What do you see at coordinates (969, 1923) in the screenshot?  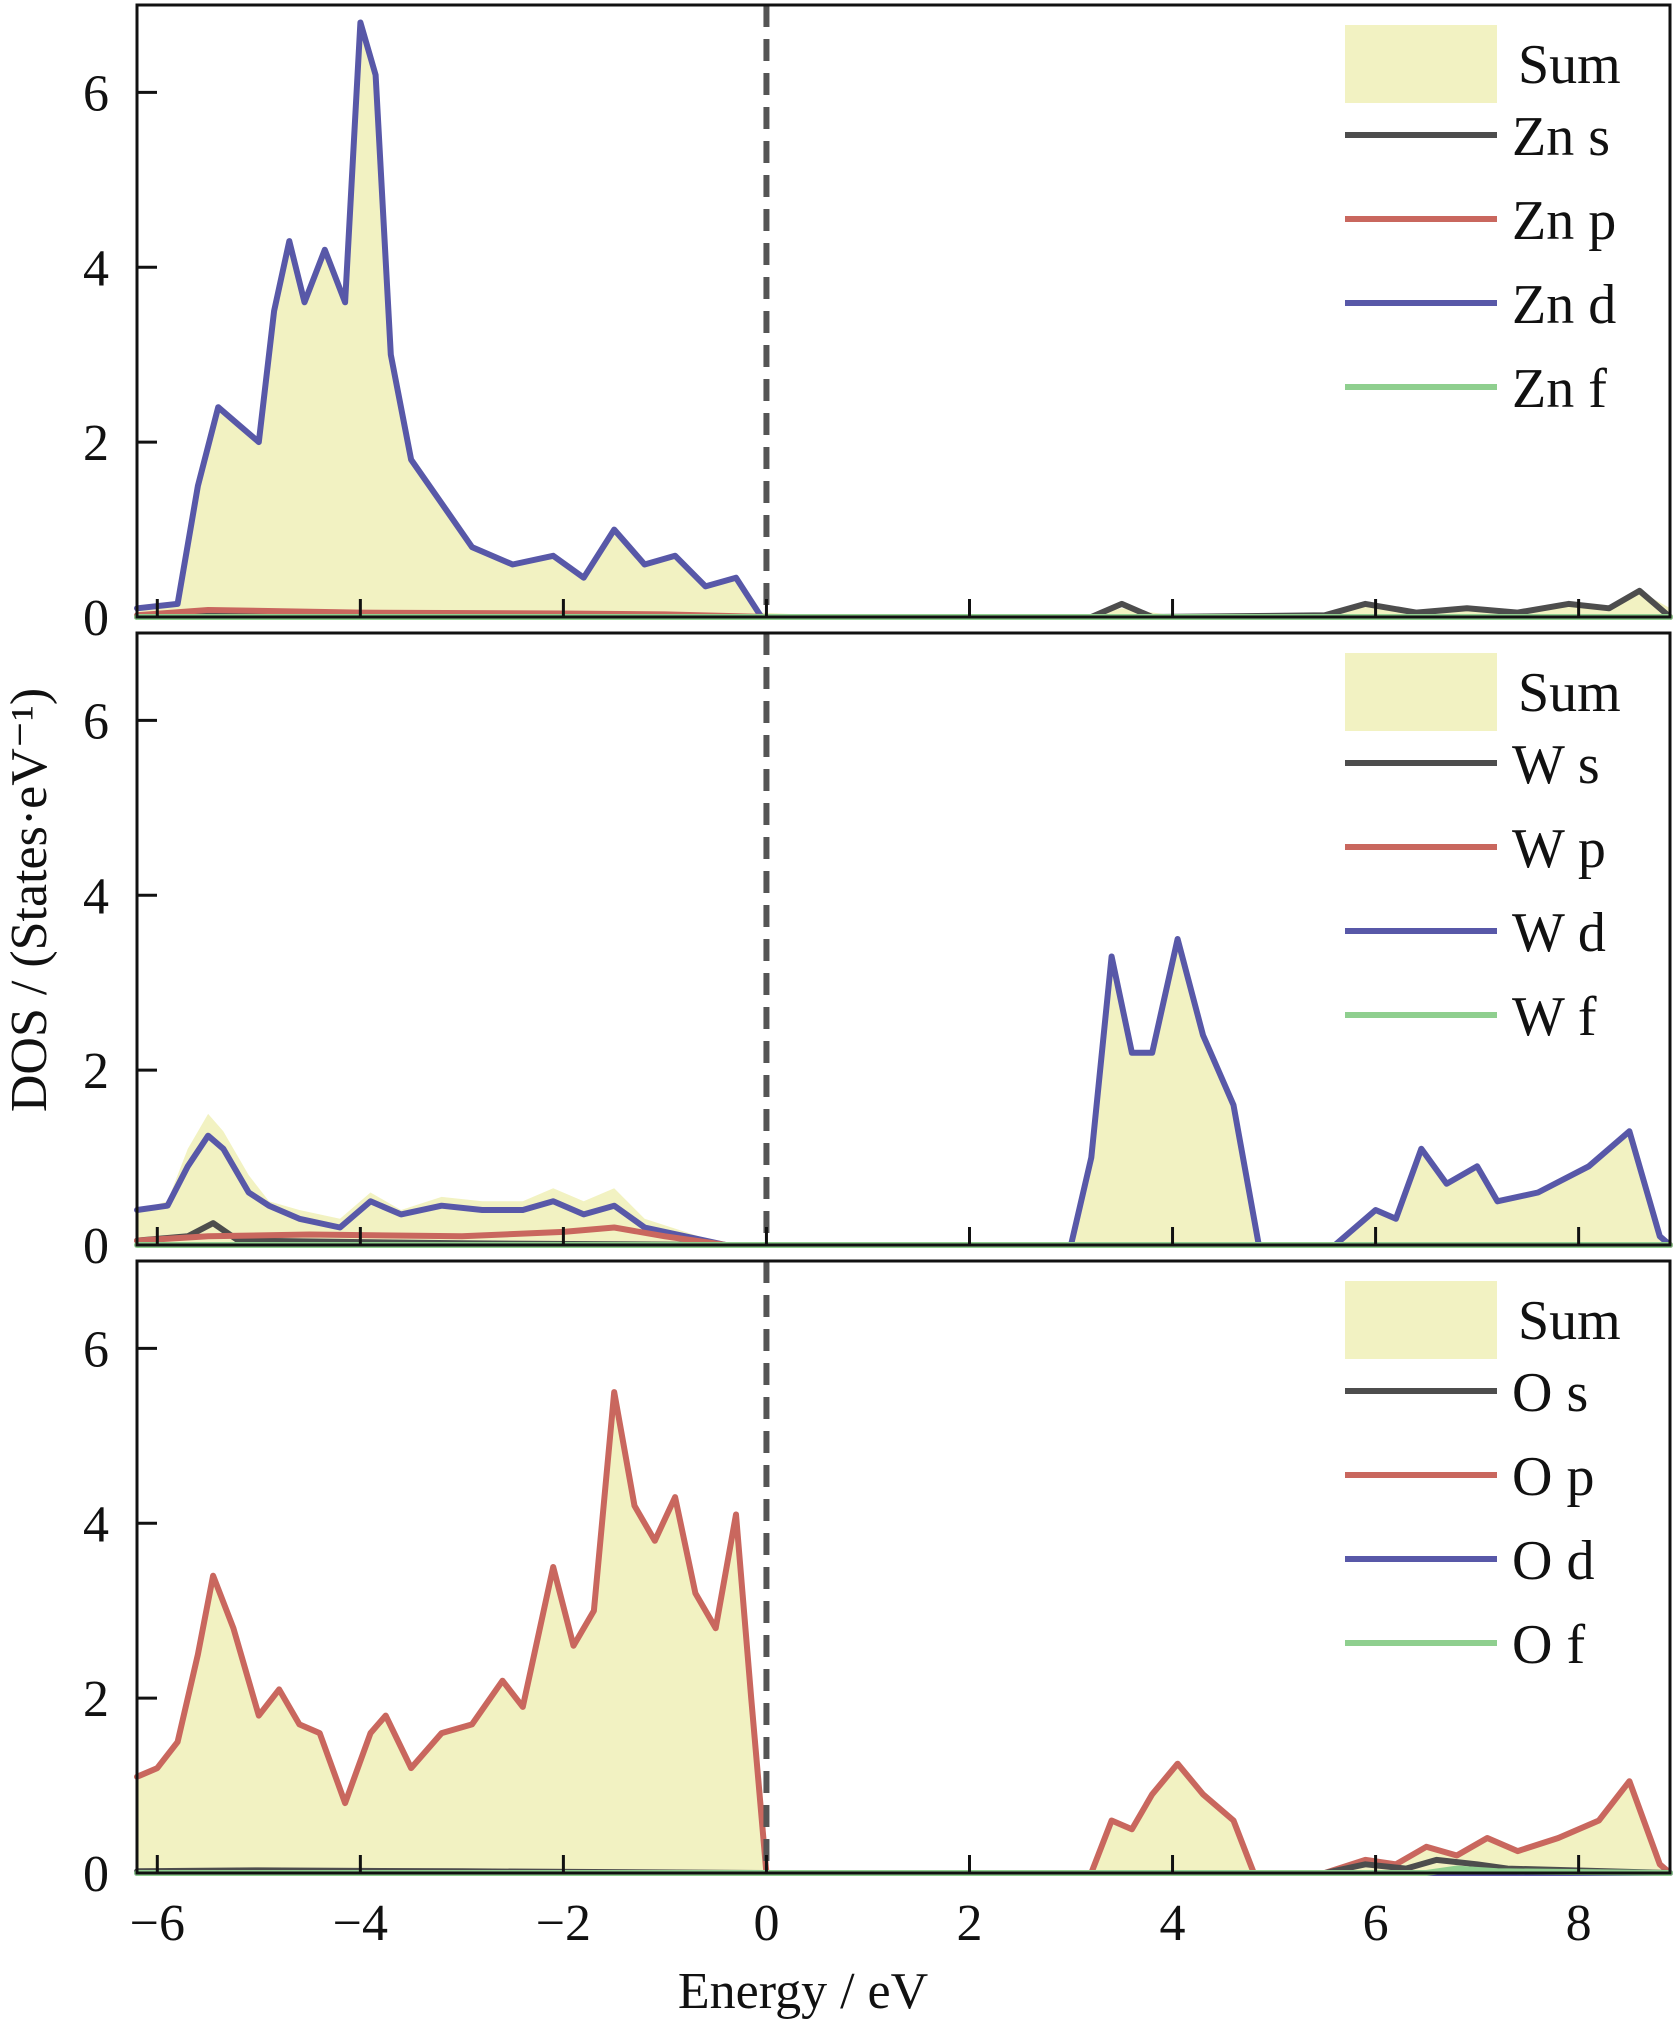 I see `x-tick-label: 2` at bounding box center [969, 1923].